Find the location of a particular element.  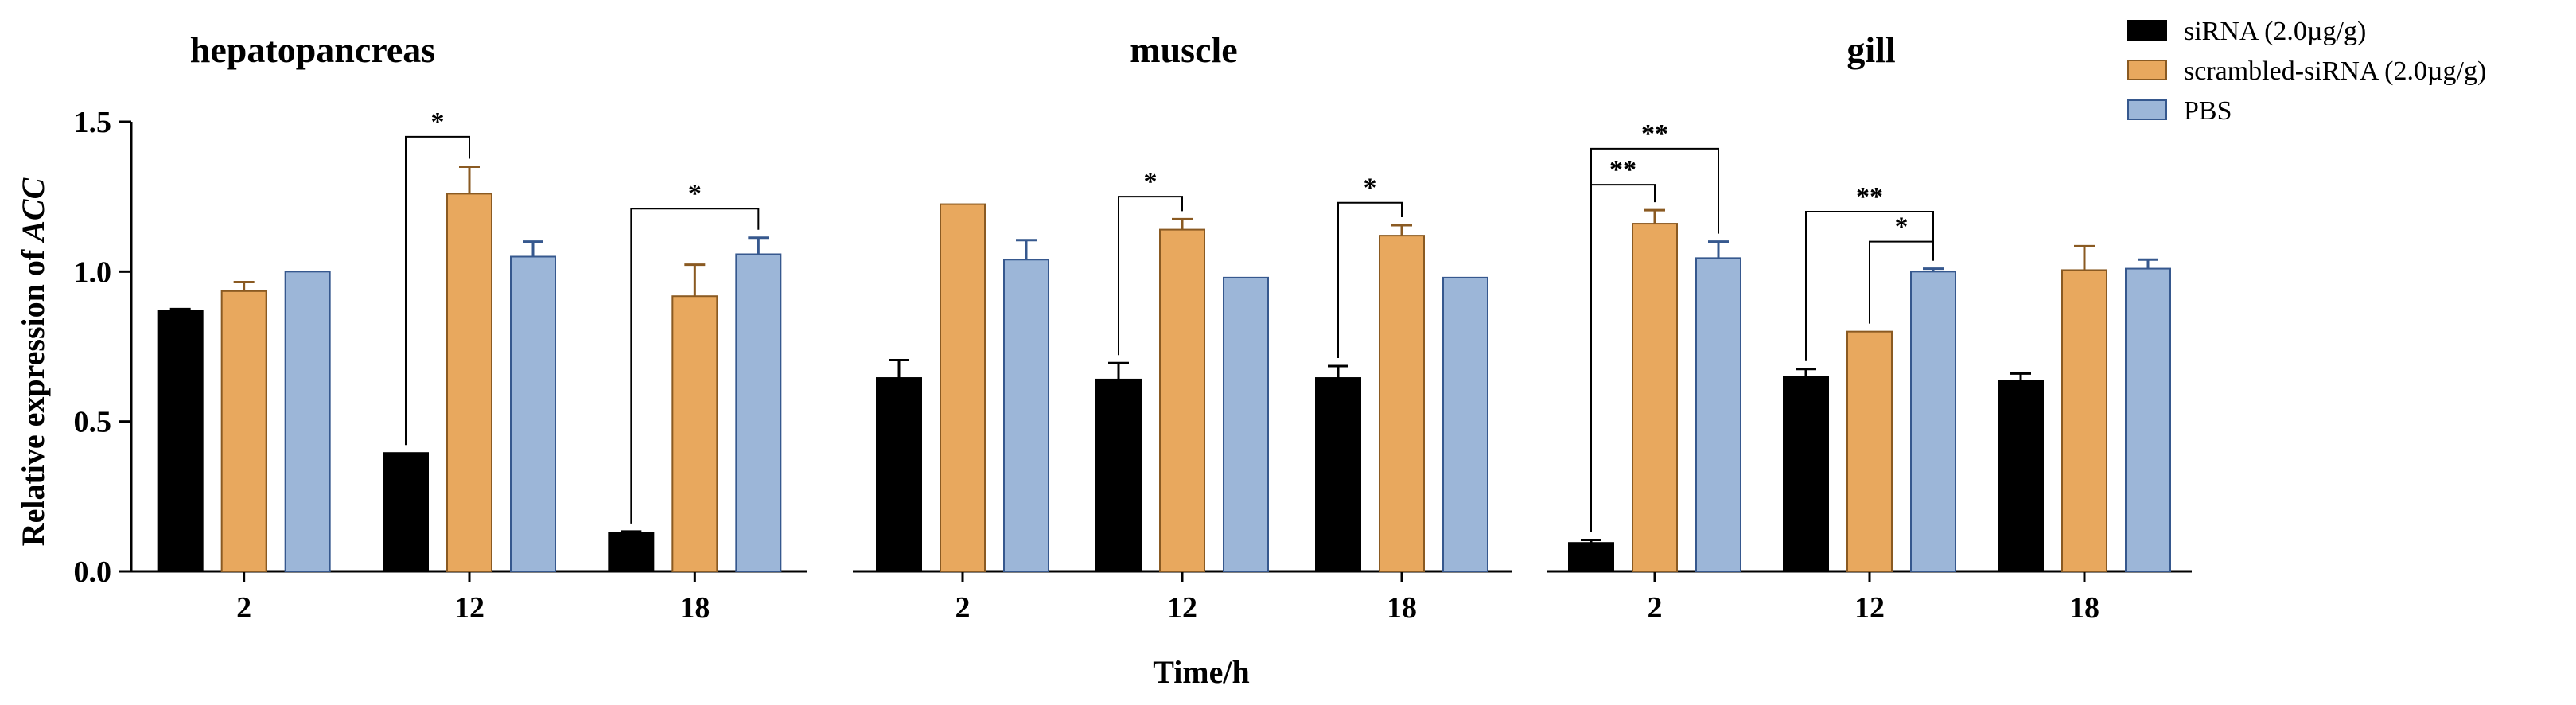

svg-text: Relative expression of ACC is located at coordinates (33, 361).